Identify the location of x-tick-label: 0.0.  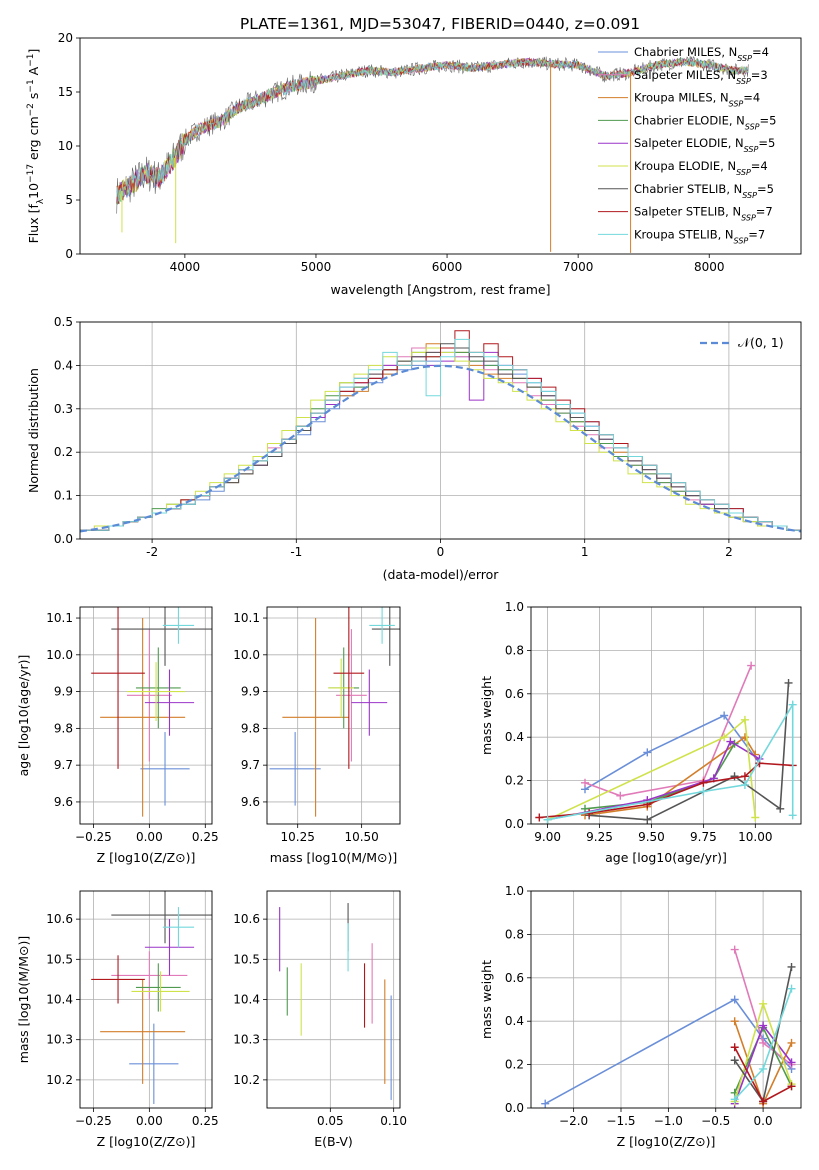
(763, 1121).